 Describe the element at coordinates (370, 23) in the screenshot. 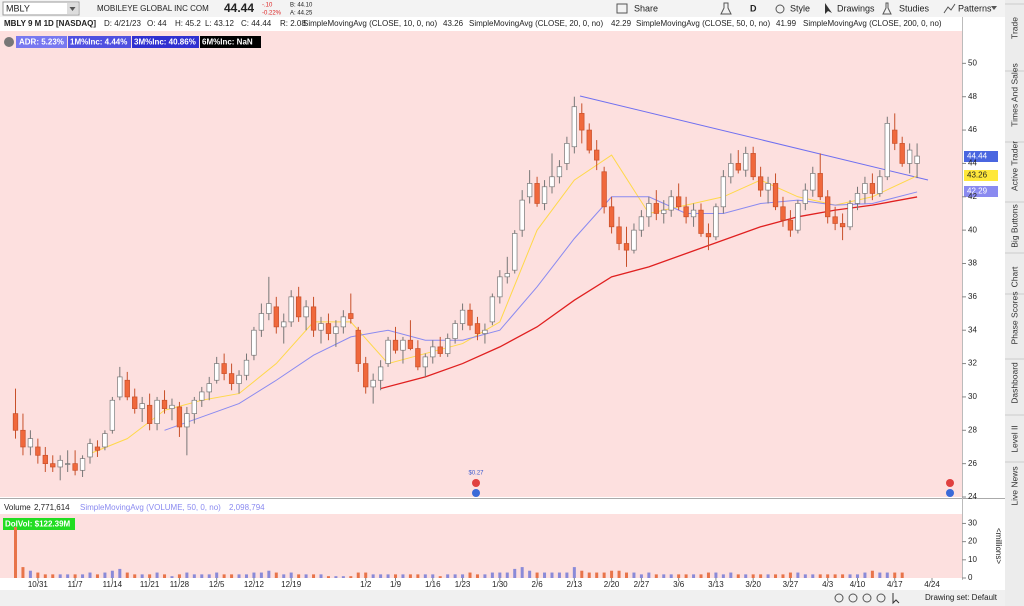

I see `study-legend: SimpleMovingAvg (CLOSE, 10, 0, no)` at that location.